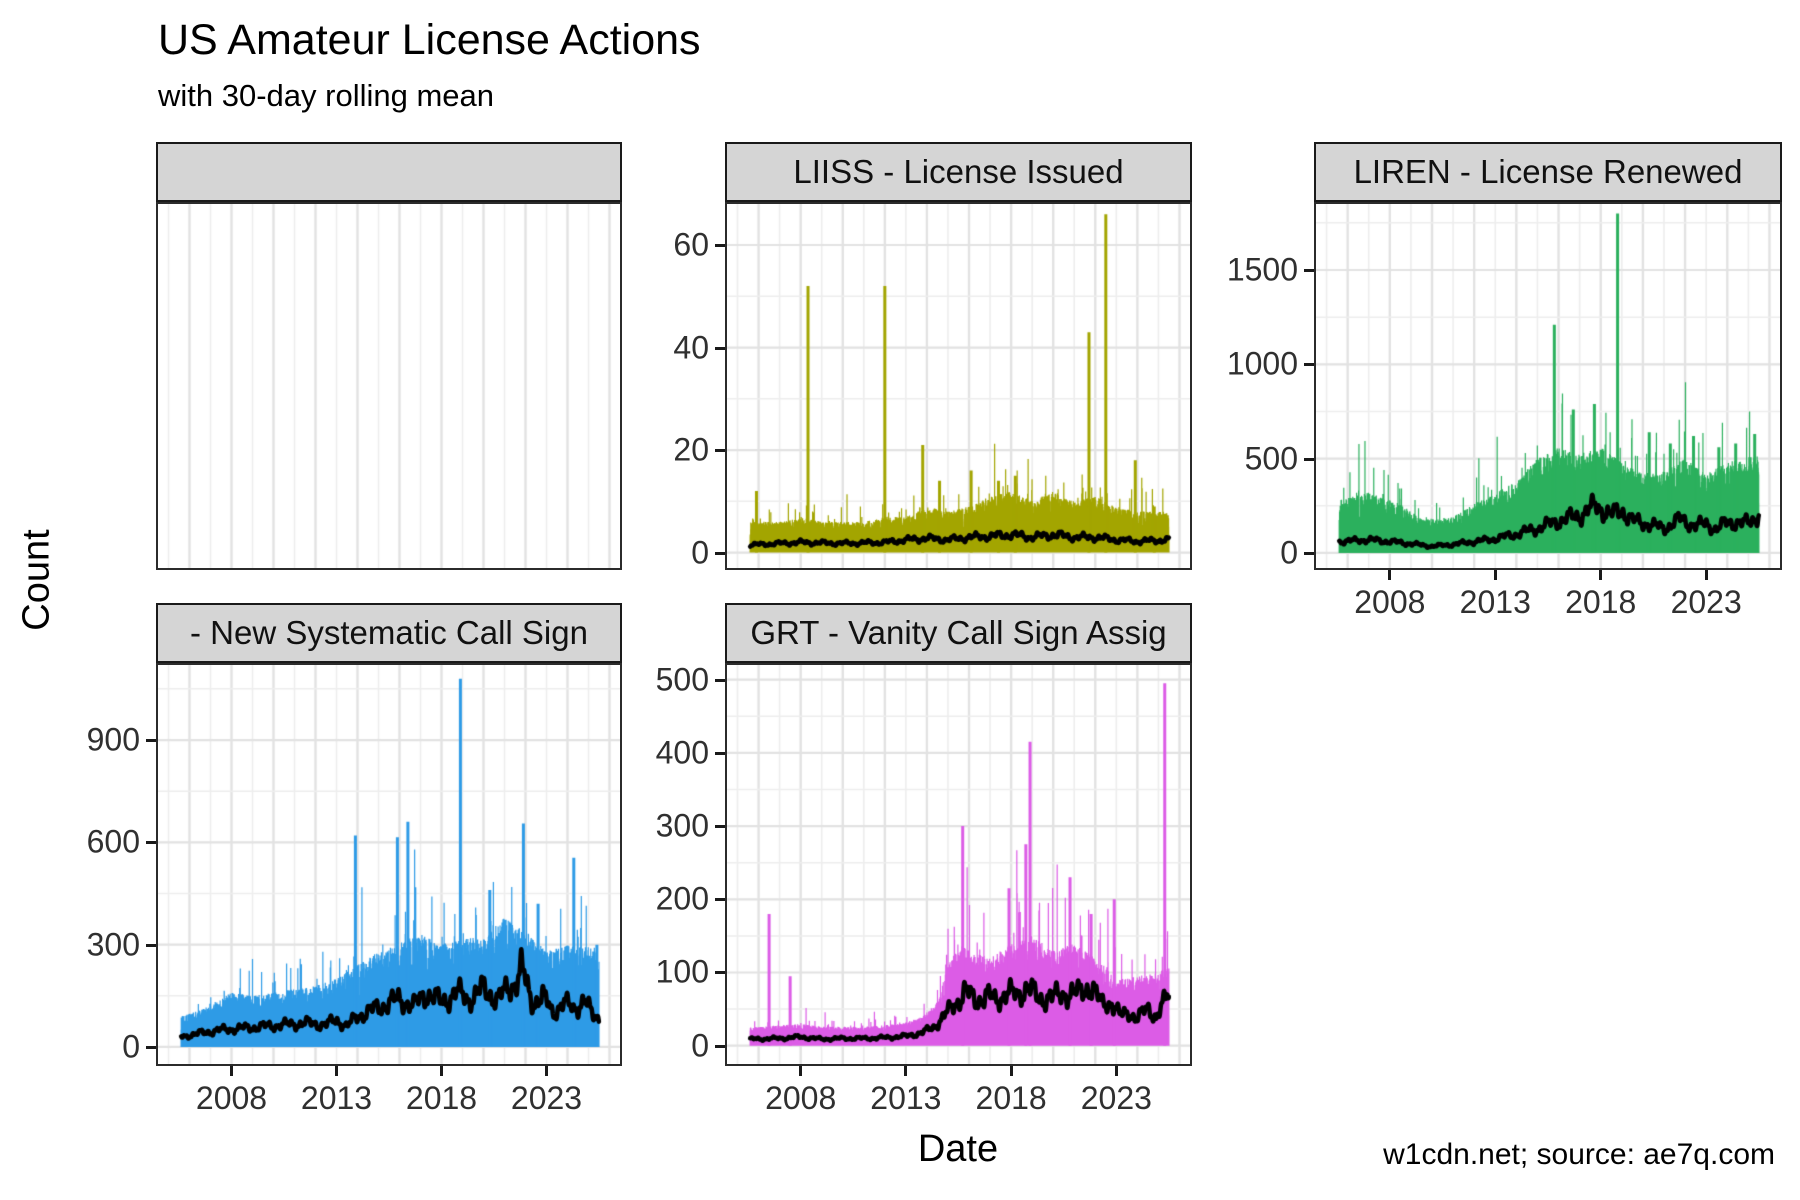 This screenshot has width=1800, height=1200. I want to click on y-axis-tick-label: 900, so click(113, 739).